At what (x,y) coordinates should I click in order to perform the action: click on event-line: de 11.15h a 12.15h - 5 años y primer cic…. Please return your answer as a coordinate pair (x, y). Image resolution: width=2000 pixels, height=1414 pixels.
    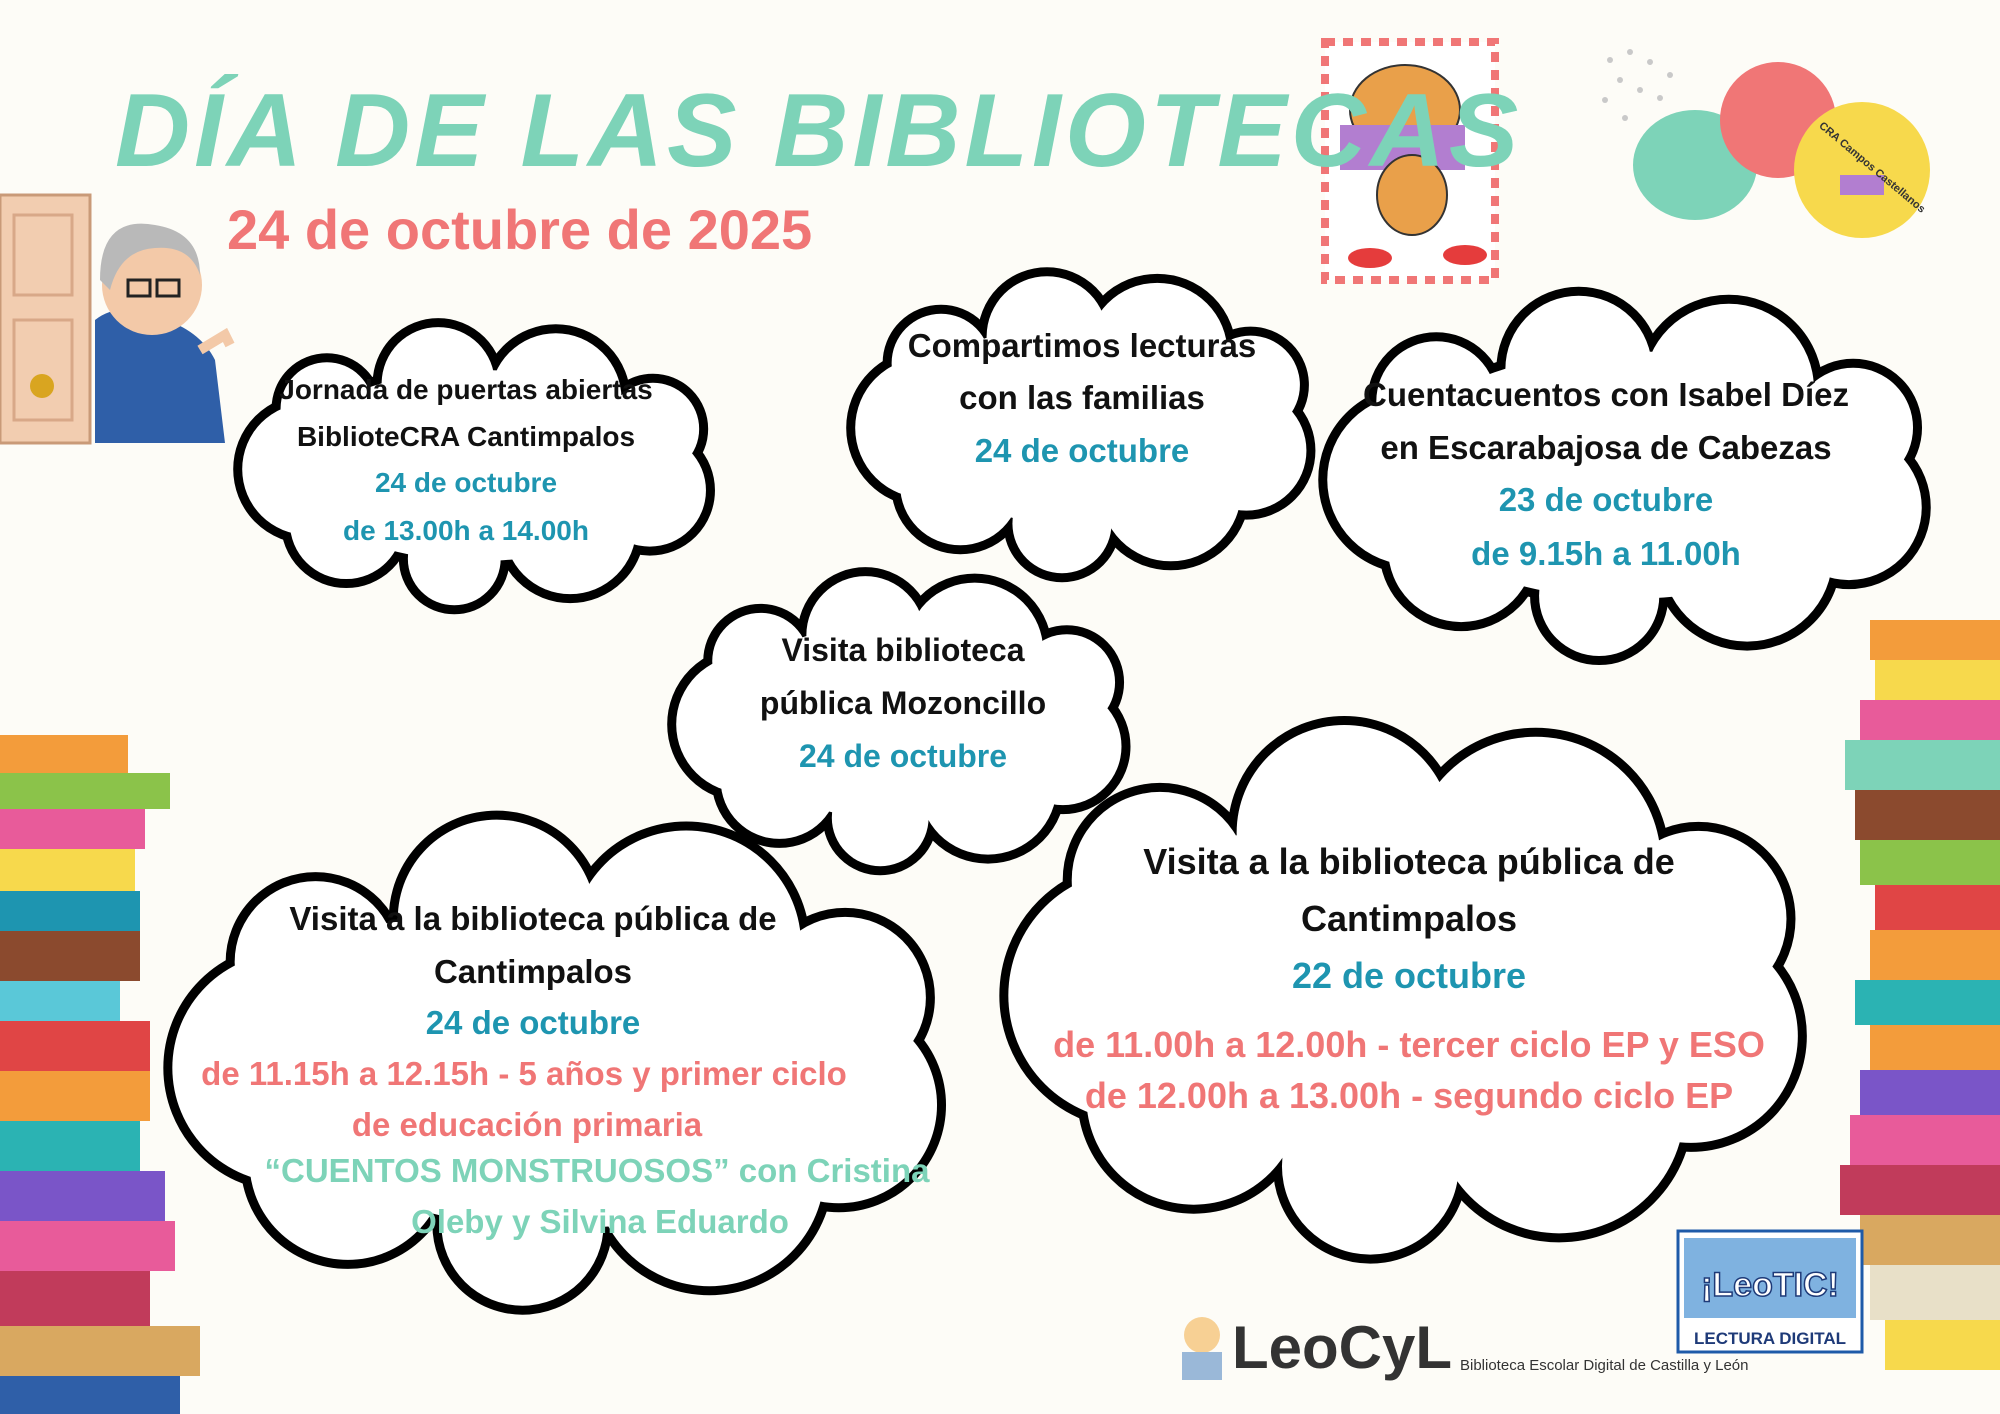
    Looking at the image, I should click on (524, 1073).